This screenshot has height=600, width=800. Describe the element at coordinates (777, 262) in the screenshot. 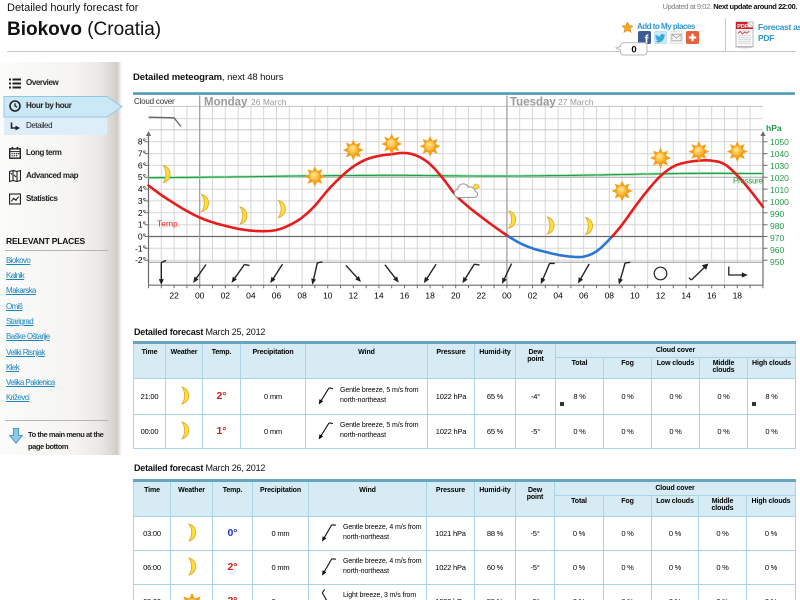

I see `svg-text: 950` at that location.